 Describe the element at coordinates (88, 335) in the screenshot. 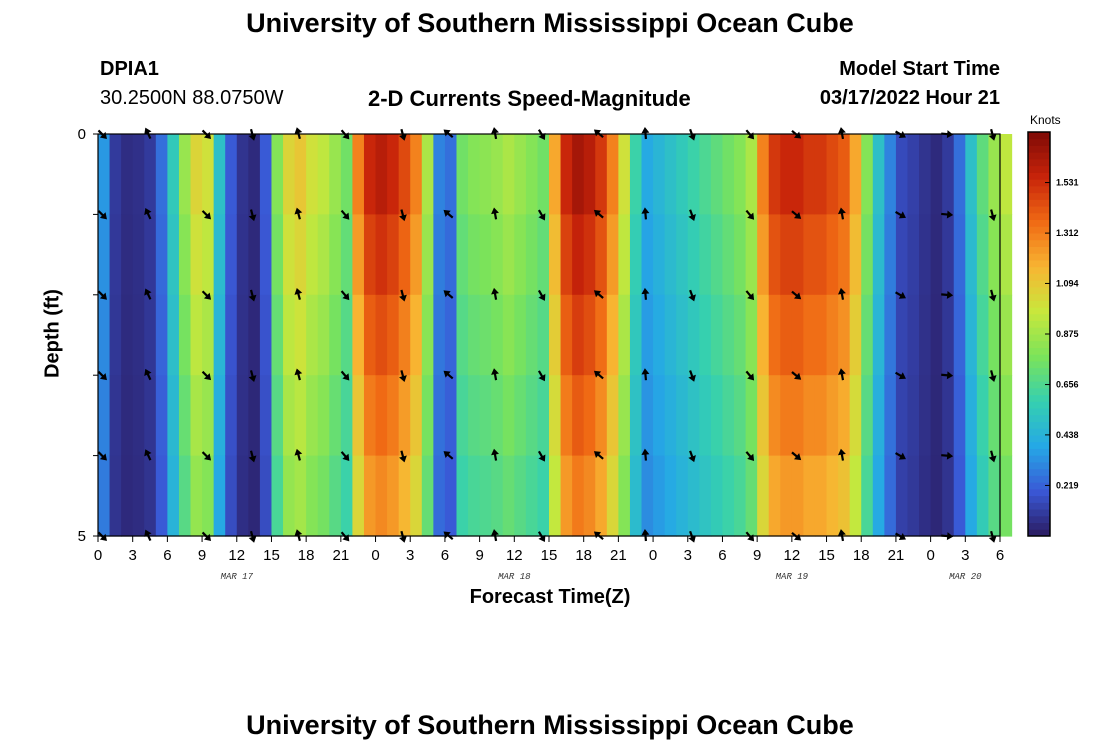

I see `y-axis: 05` at that location.